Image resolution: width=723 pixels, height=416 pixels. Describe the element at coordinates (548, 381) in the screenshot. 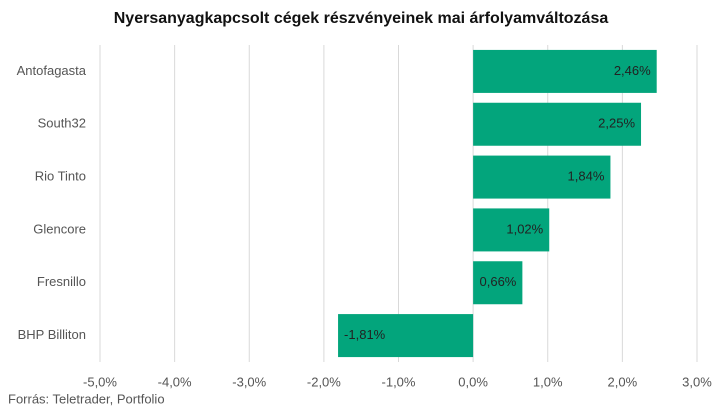

I see `x-tick-label: 1,0%` at that location.